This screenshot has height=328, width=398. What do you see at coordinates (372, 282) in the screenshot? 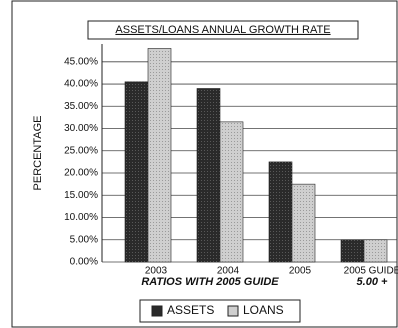
I see `annotation: 5.00 +` at bounding box center [372, 282].